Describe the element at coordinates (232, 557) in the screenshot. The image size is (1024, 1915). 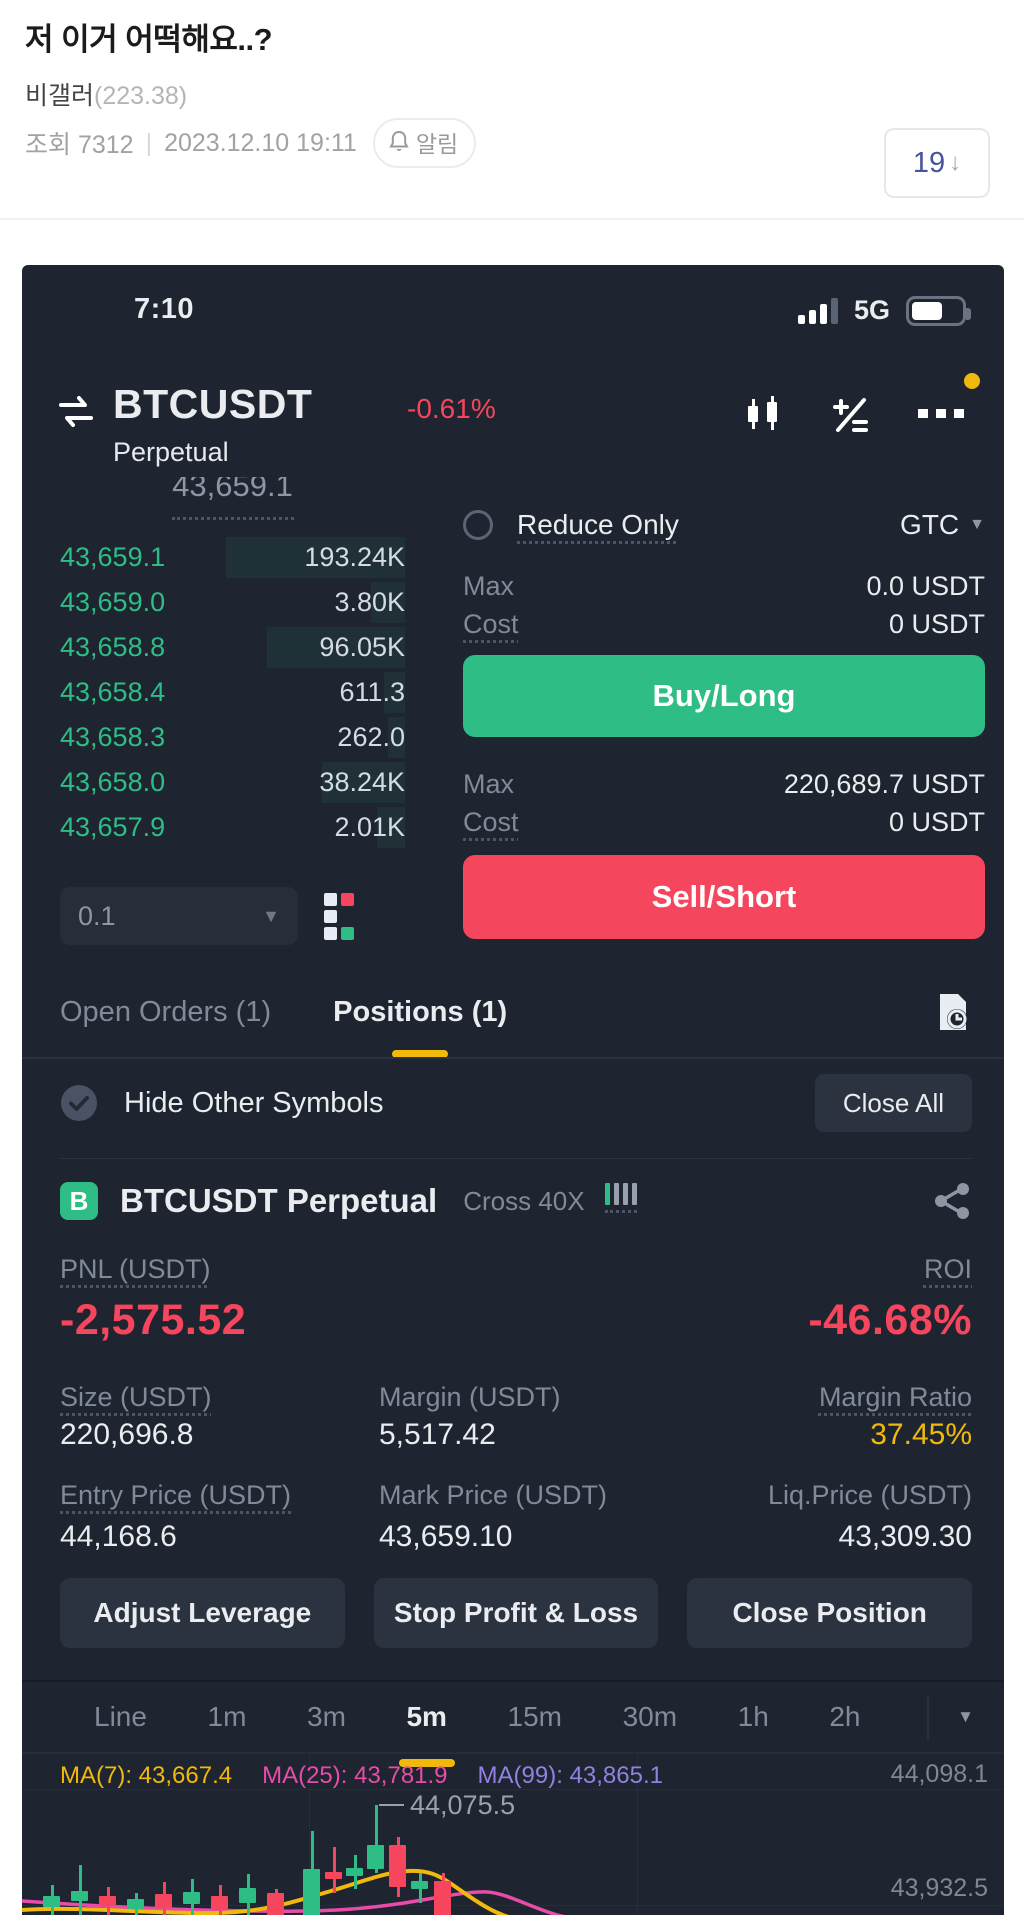
I see `orderbook-row: 43,659.1 193.24K` at that location.